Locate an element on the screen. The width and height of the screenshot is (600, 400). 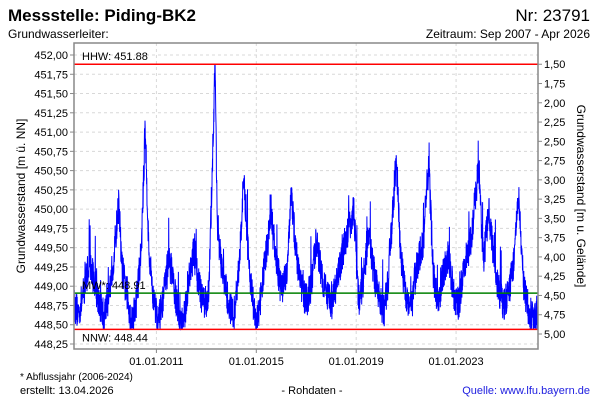
source-link: Quelle: www.lfu.bayern.de is located at coordinates (526, 391).